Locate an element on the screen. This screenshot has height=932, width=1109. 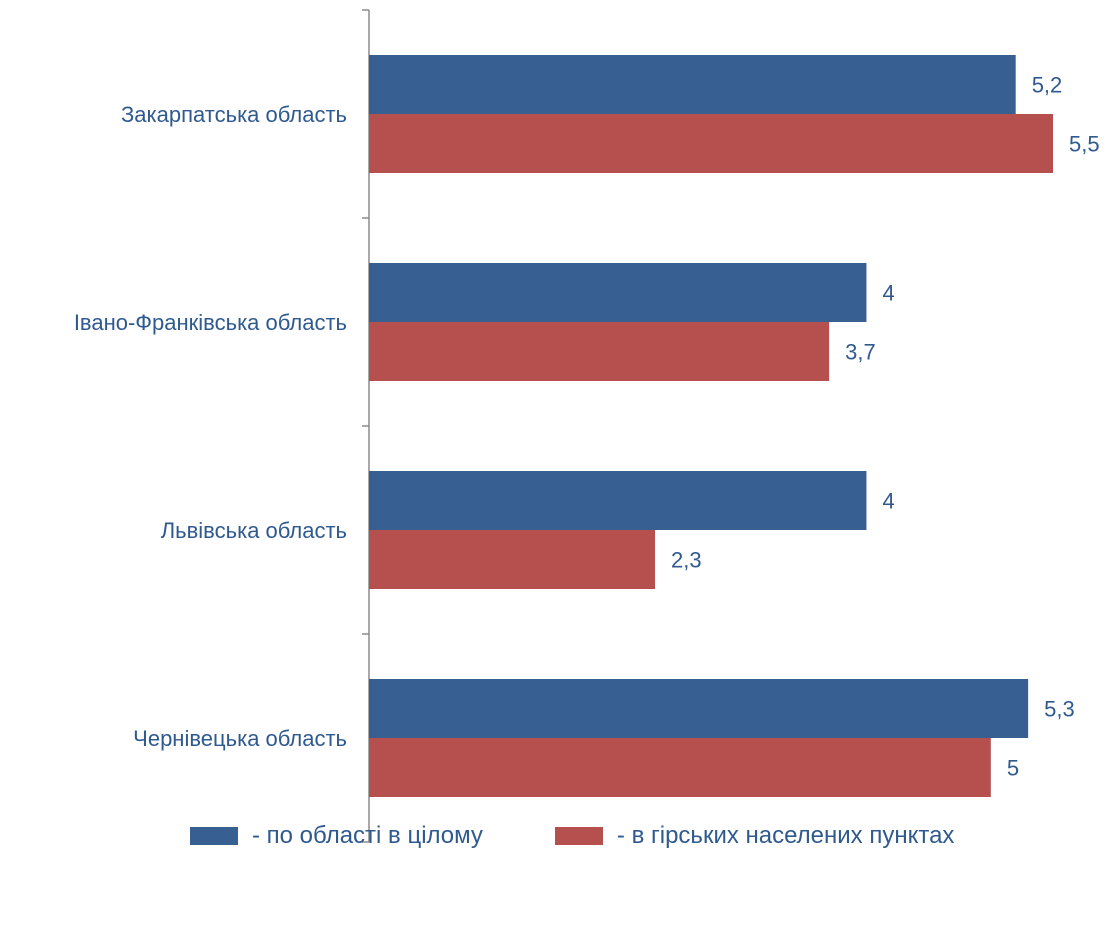
legend-label-overall: - по області в цілому is located at coordinates (367, 835).